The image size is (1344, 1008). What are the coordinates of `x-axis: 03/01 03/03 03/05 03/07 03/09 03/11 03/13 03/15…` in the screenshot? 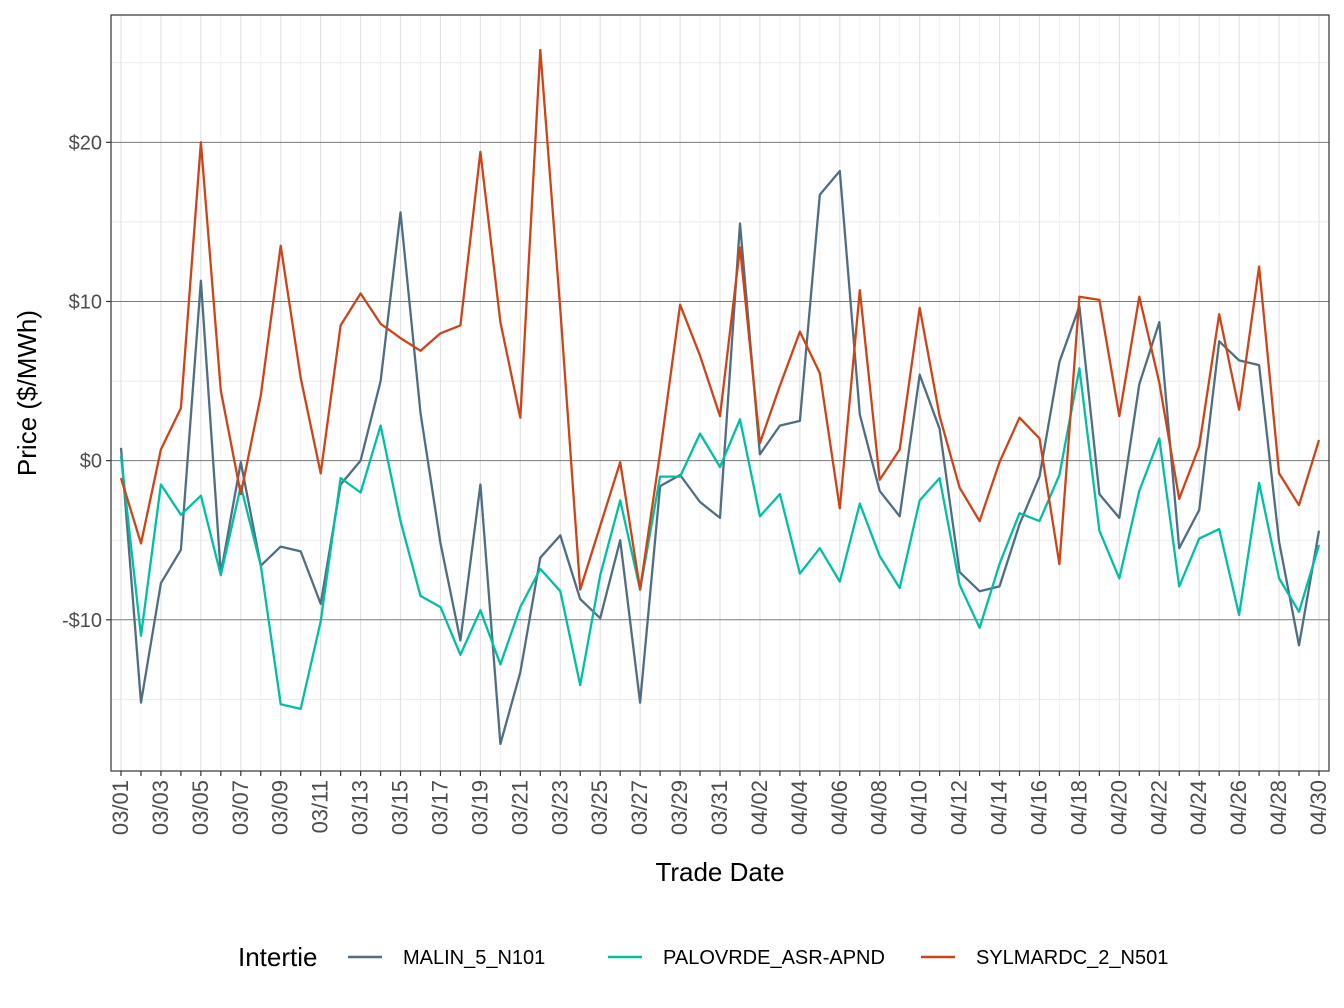 It's located at (719, 803).